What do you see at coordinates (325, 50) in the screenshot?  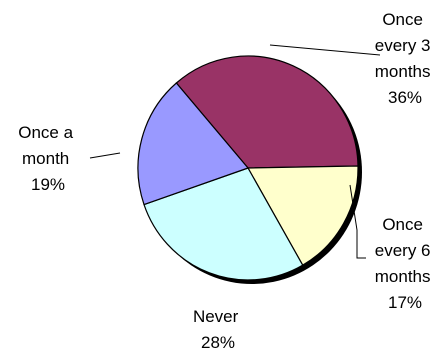 I see `leader-once-every-3-months` at bounding box center [325, 50].